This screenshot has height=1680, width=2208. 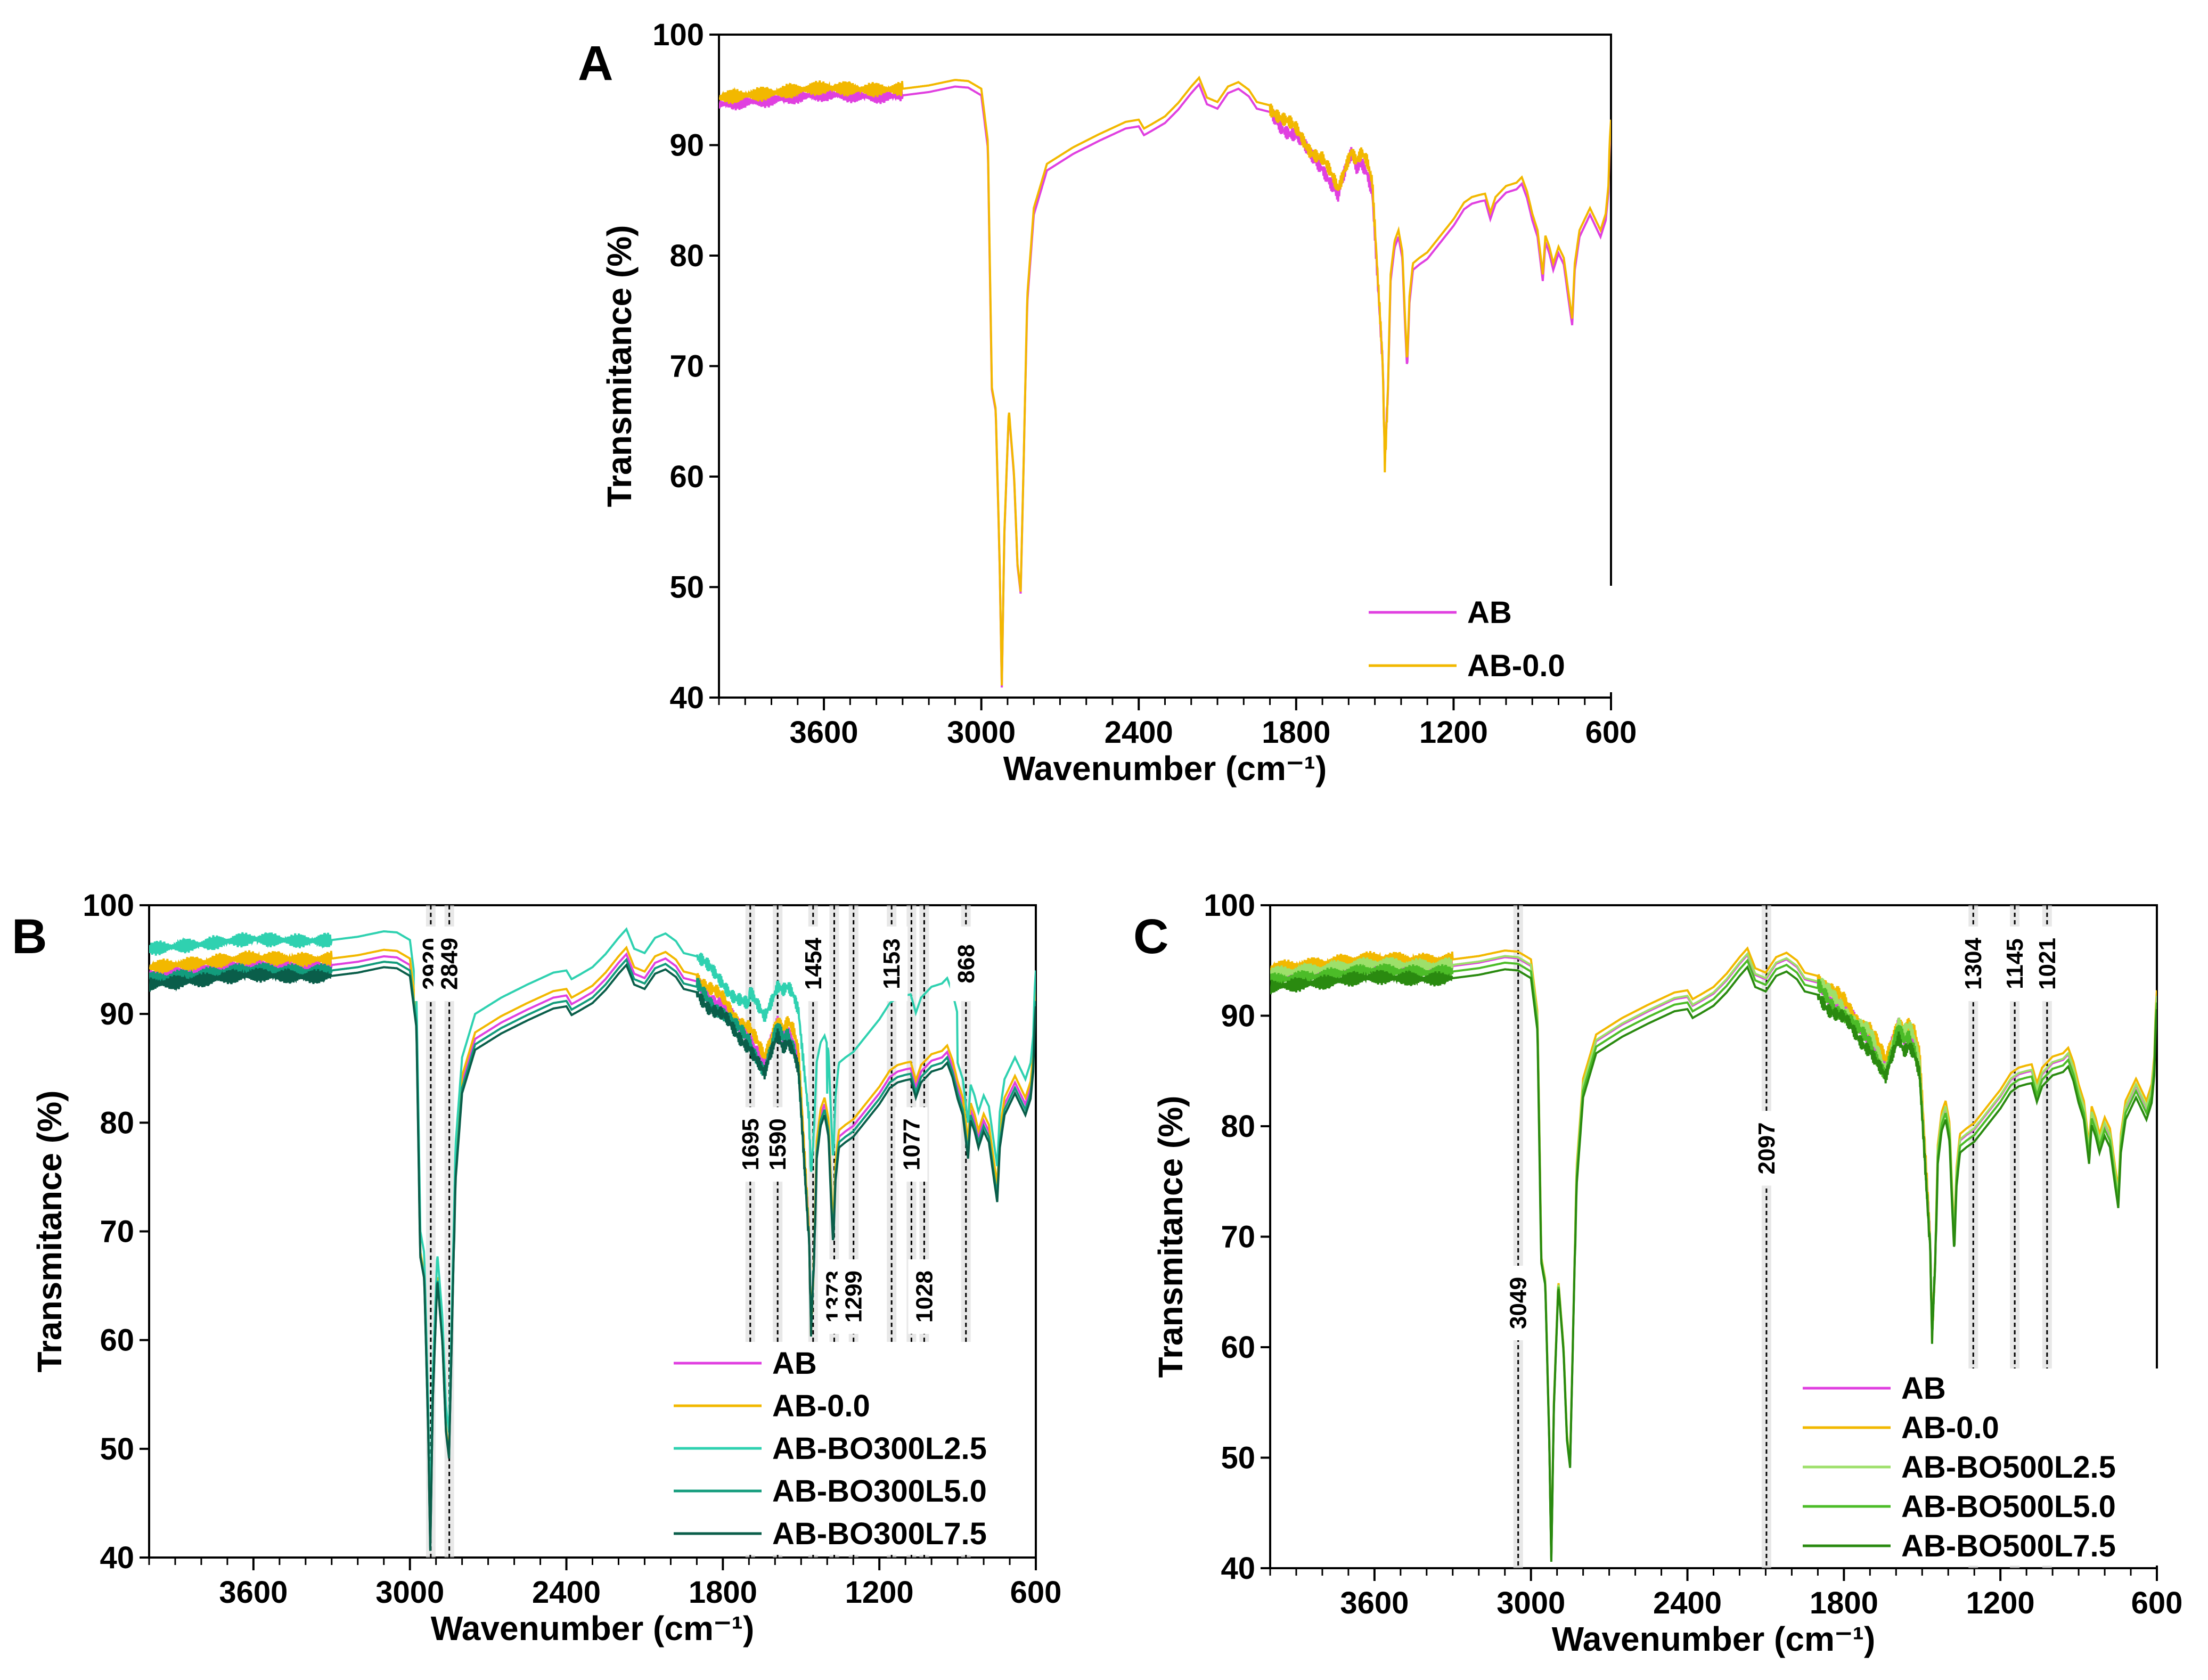 I want to click on annotation-label: 2097, so click(x=1767, y=1148).